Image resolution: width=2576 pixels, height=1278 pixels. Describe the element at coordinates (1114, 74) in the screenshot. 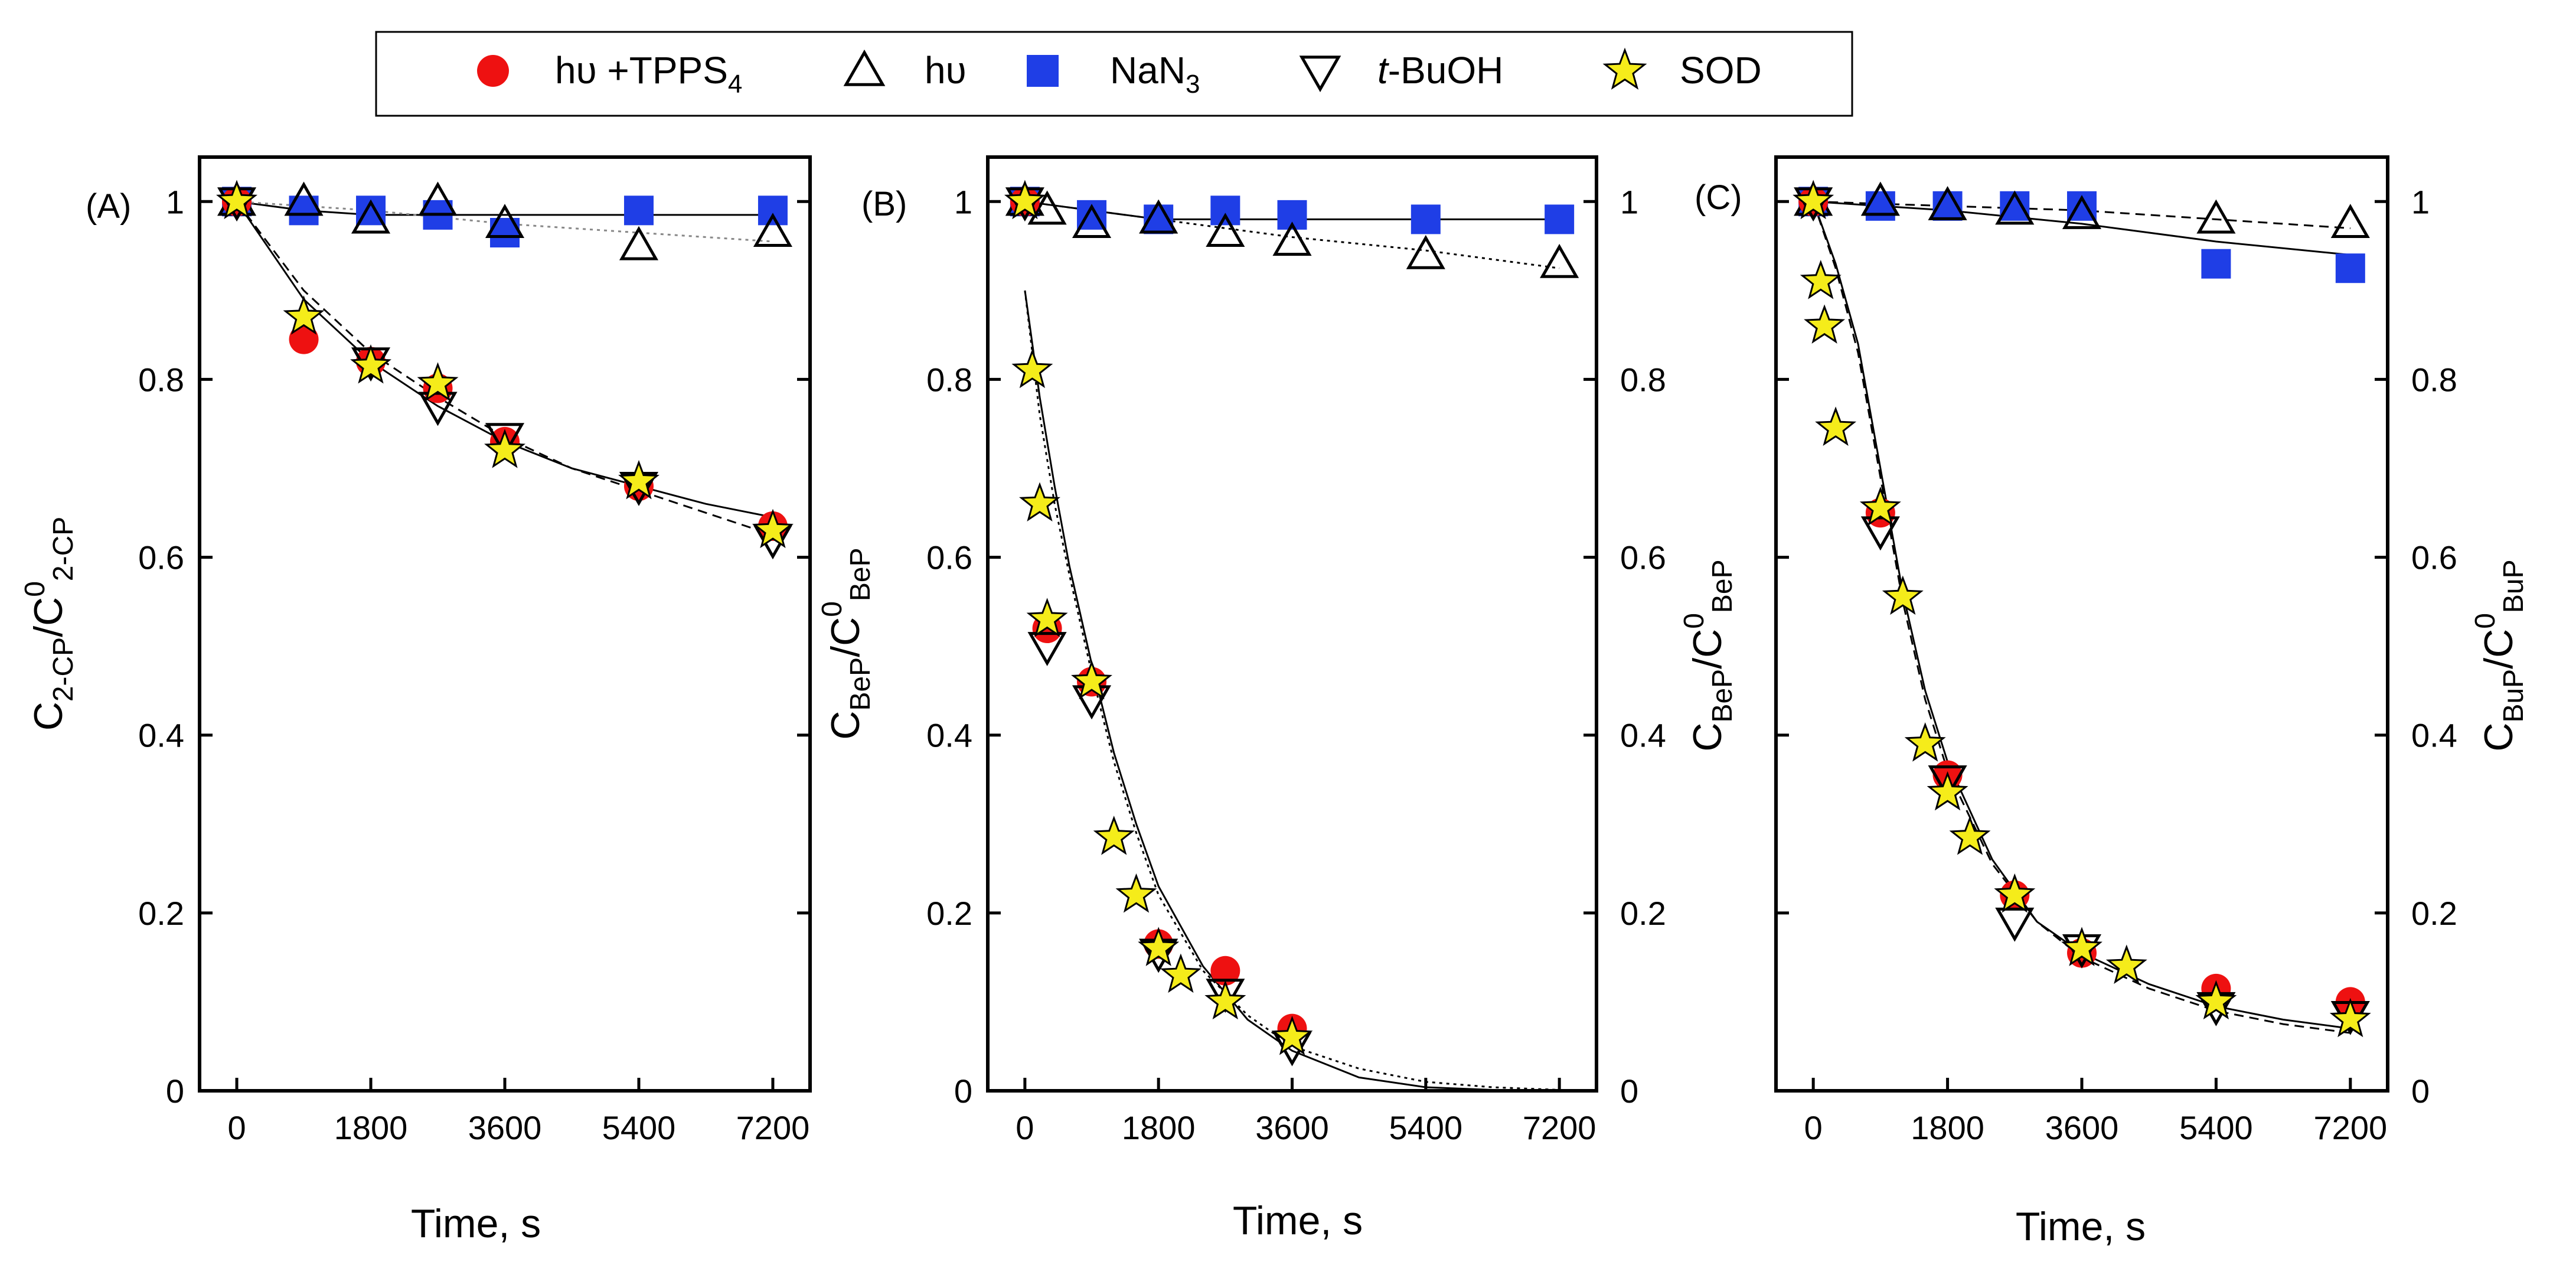

I see `legend: hυ +TPPS4 hυ NaN3 t-BuOH SOD` at that location.